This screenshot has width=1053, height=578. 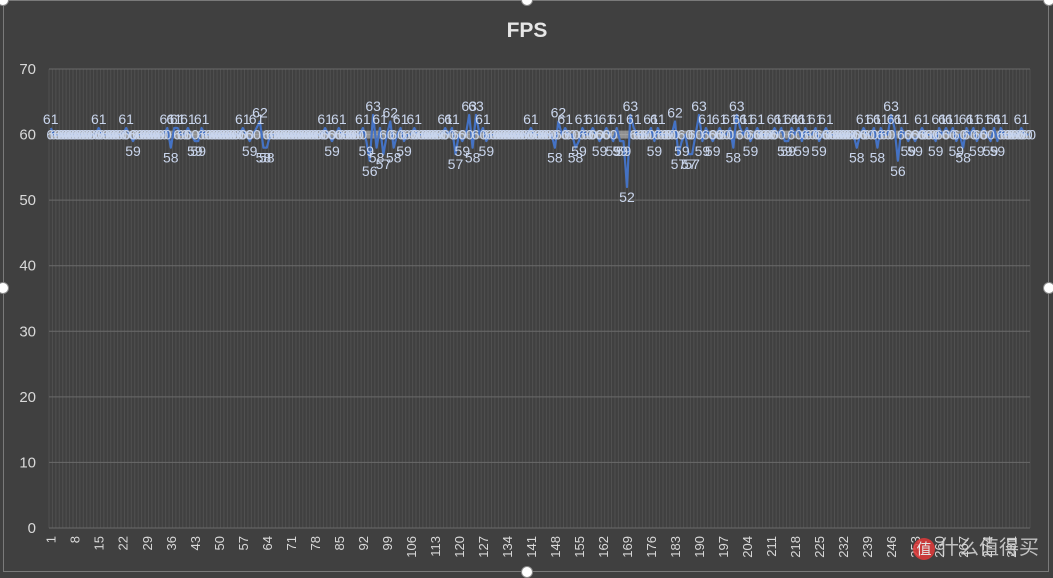 I want to click on x-tick-label: 274, so click(x=987, y=547).